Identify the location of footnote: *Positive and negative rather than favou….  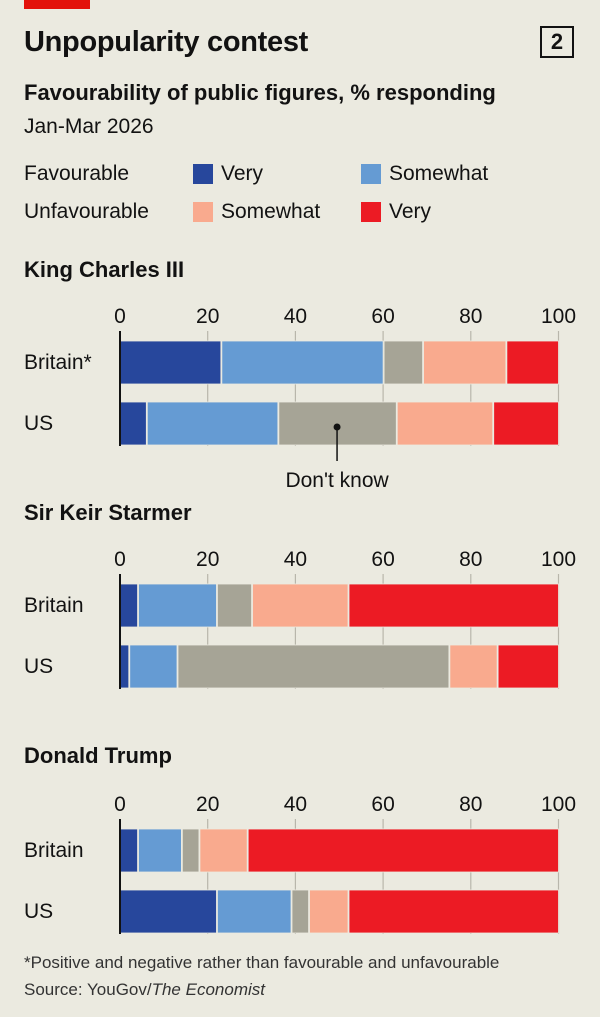
(262, 962).